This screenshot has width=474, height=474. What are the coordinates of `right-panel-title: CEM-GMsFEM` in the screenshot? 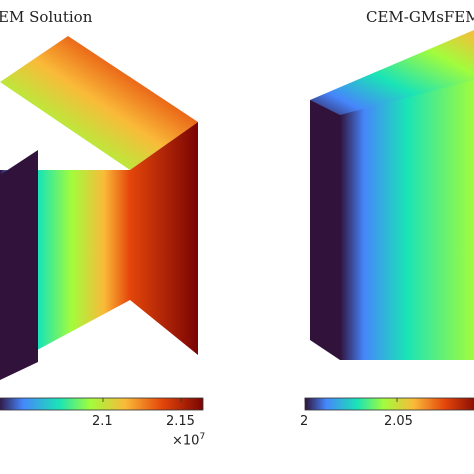 It's located at (420, 17).